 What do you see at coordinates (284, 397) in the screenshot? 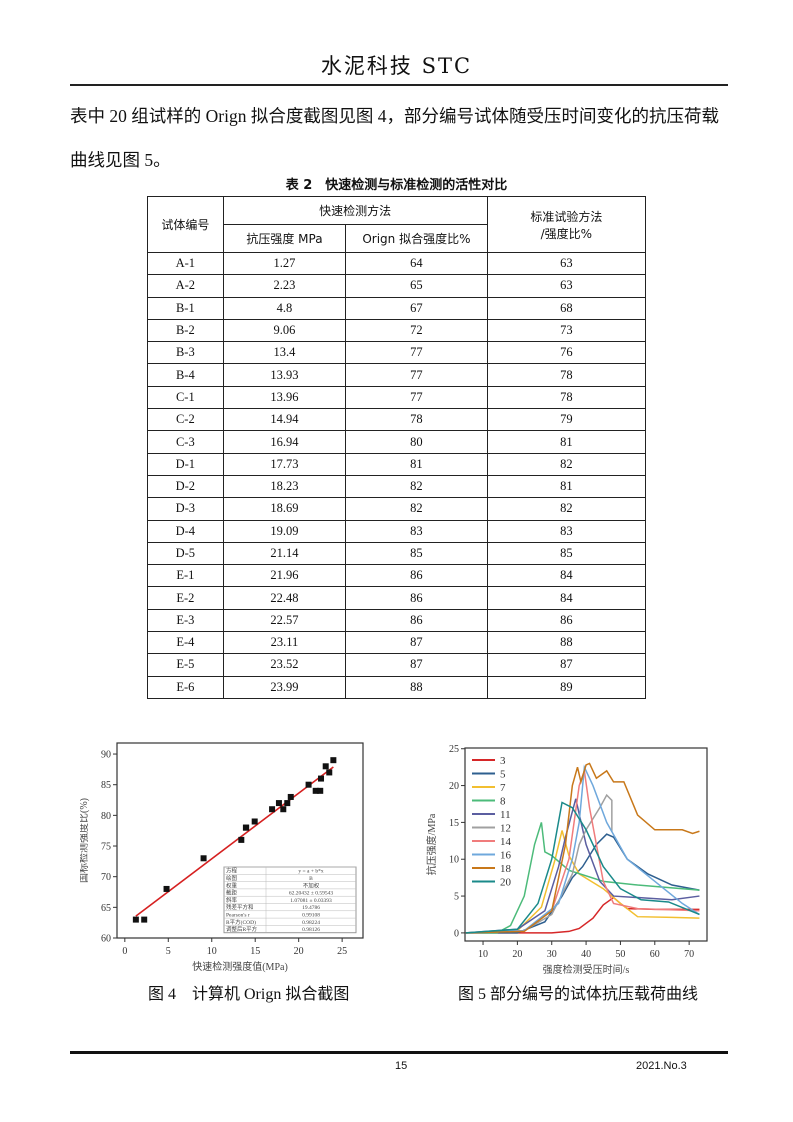
I see `cell-strength: 13.96` at bounding box center [284, 397].